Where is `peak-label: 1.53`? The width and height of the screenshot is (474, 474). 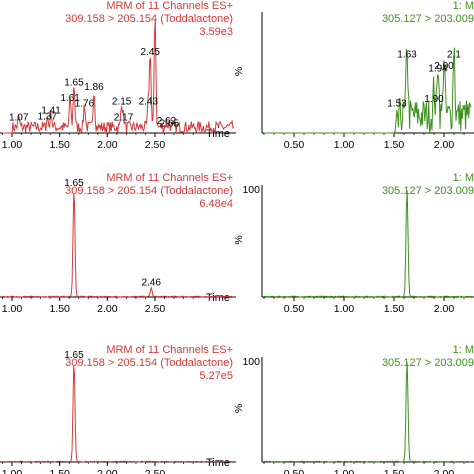
peak-label: 1.53 is located at coordinates (397, 104).